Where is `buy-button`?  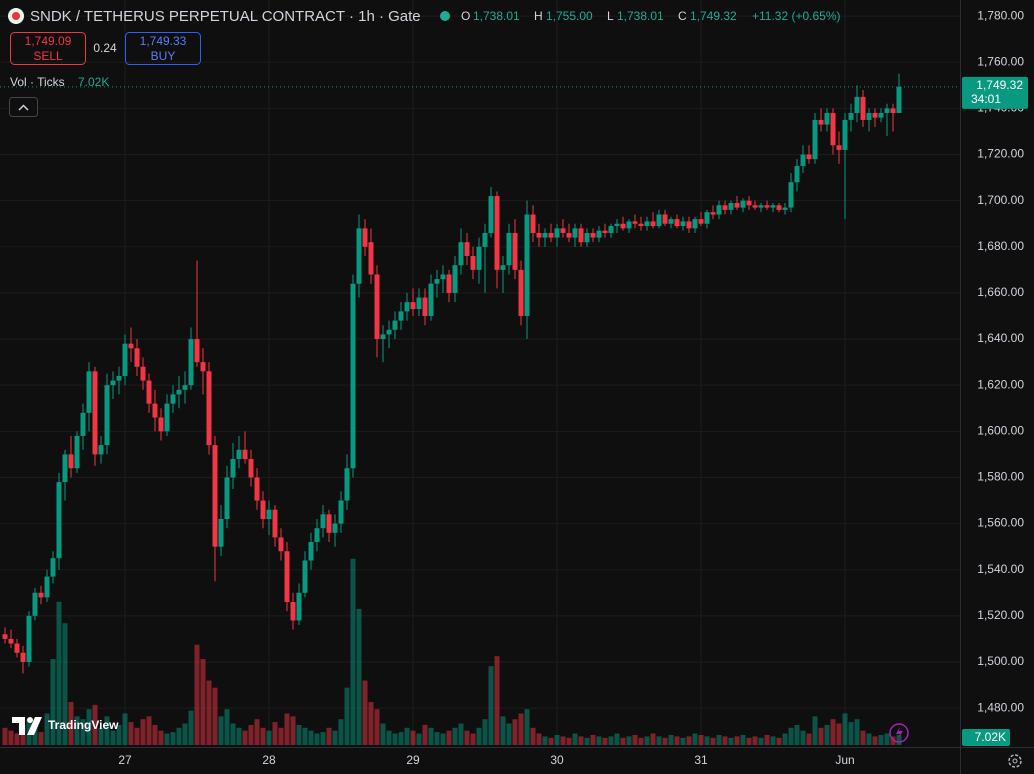 buy-button is located at coordinates (163, 48).